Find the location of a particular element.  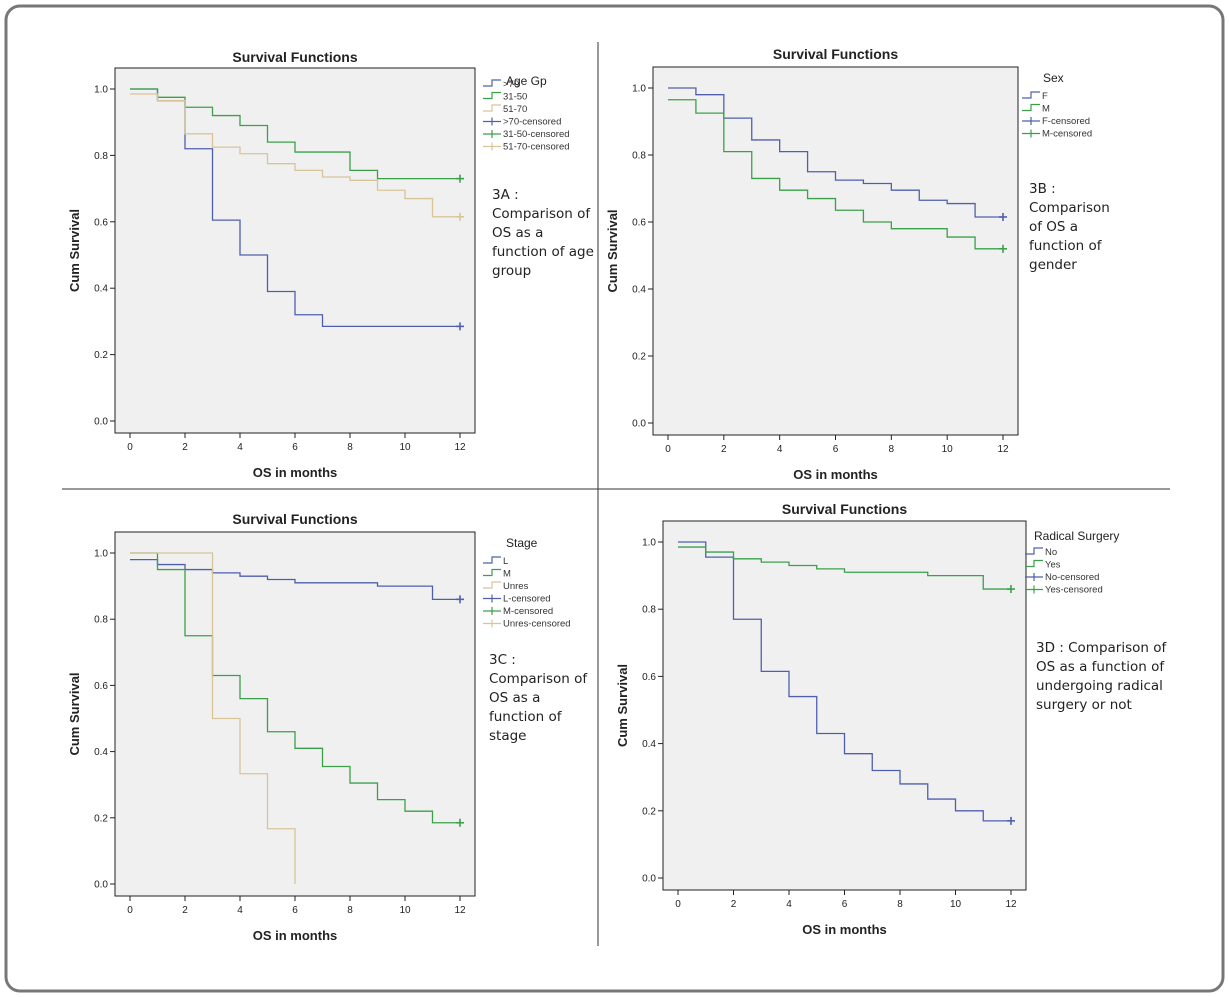

legend-entry: F-censored is located at coordinates (1066, 121).